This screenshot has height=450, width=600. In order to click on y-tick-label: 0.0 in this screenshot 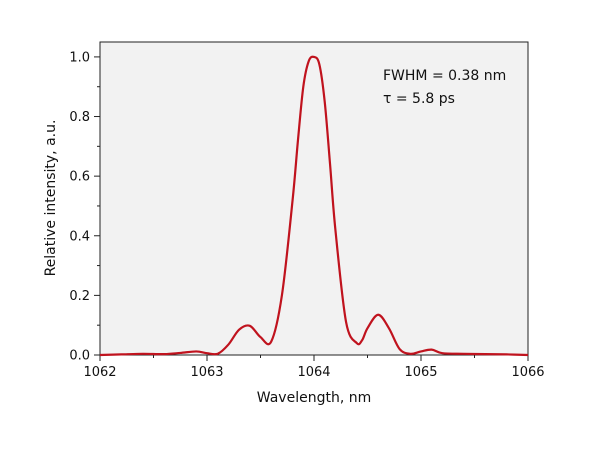, I will do `click(79, 356)`.